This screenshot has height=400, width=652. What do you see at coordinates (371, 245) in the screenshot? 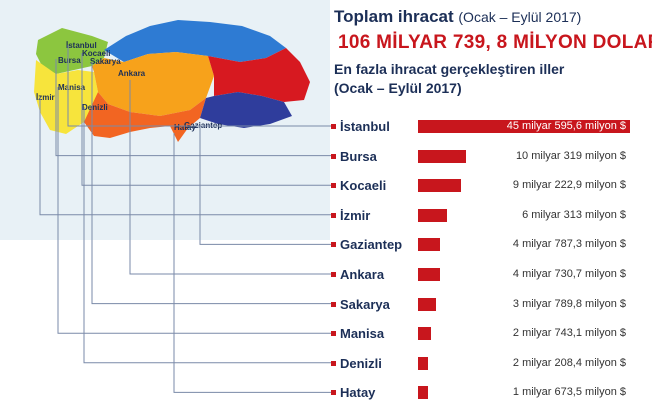
I see `category-label-gaziantep: Gaziantep` at bounding box center [371, 245].